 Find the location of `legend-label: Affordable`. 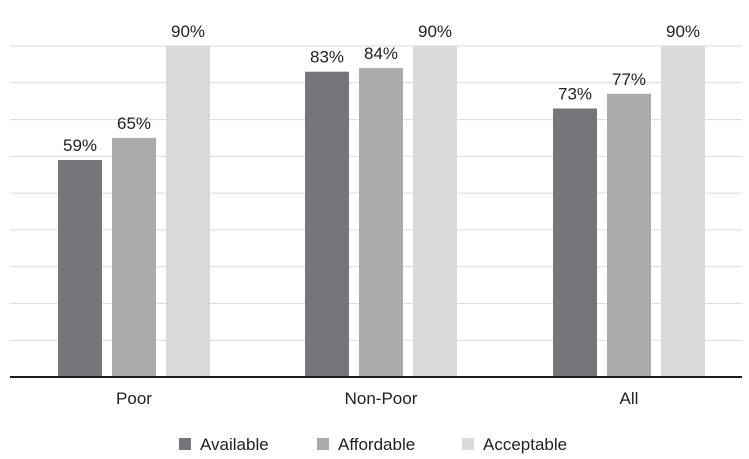

legend-label: Affordable is located at coordinates (376, 444).